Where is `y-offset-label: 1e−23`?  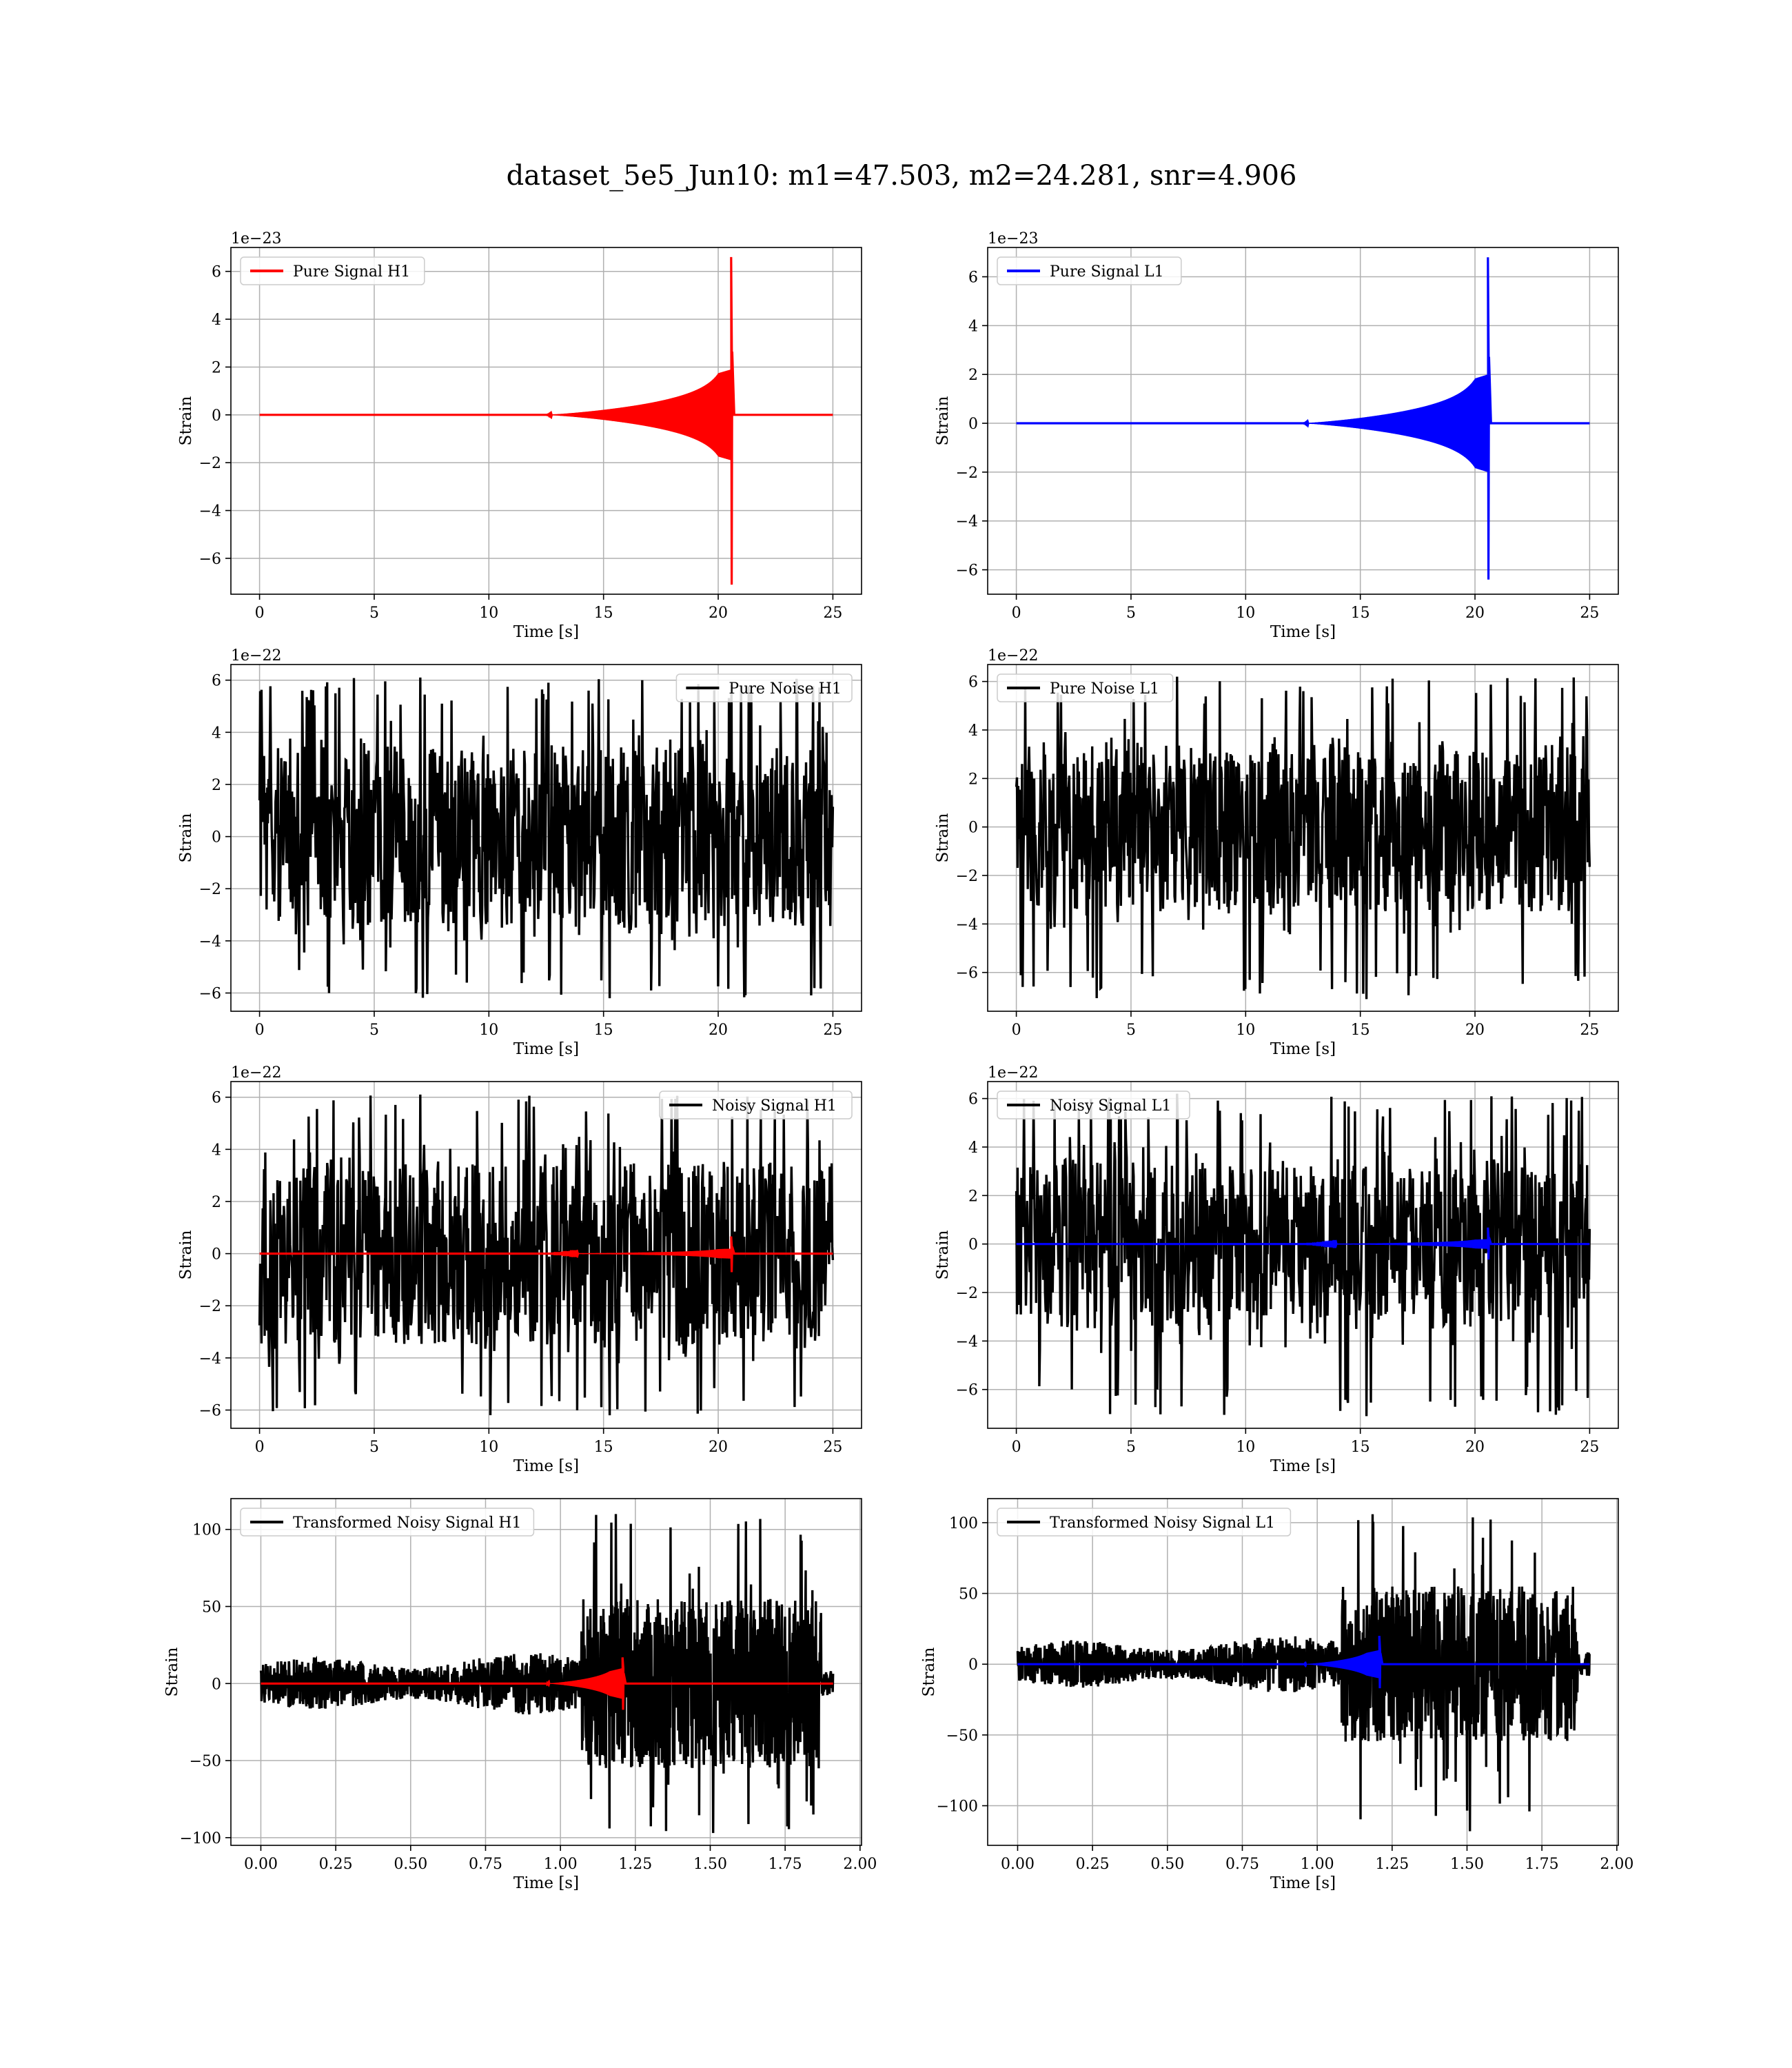 y-offset-label: 1e−23 is located at coordinates (1013, 238).